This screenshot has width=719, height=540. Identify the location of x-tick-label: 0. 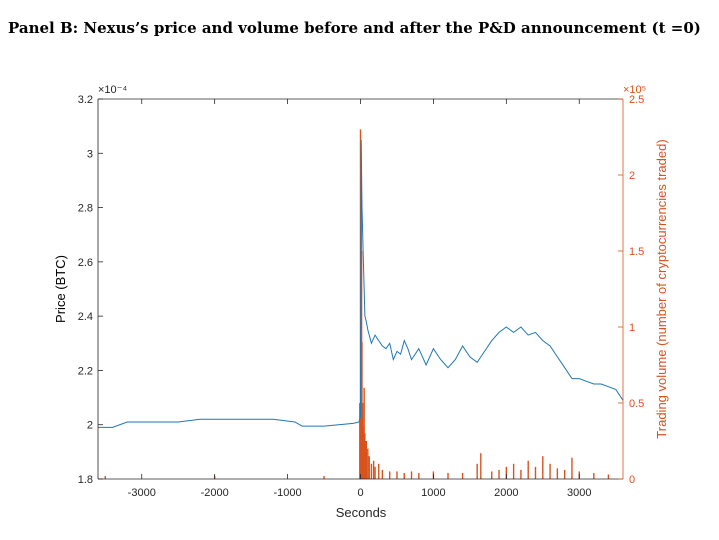
(360, 493).